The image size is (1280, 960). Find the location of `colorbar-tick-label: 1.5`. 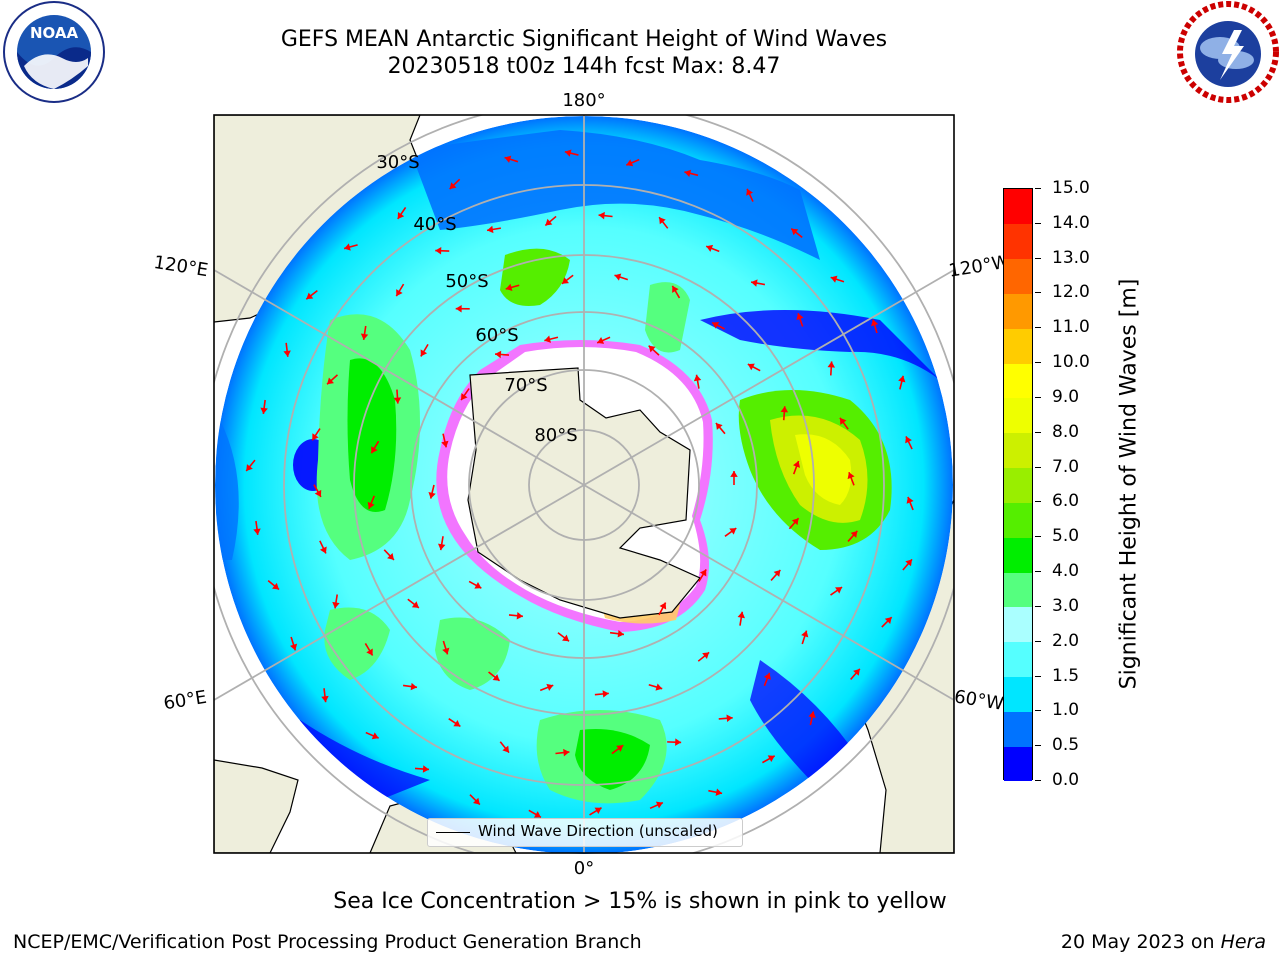

colorbar-tick-label: 1.5 is located at coordinates (1066, 675).